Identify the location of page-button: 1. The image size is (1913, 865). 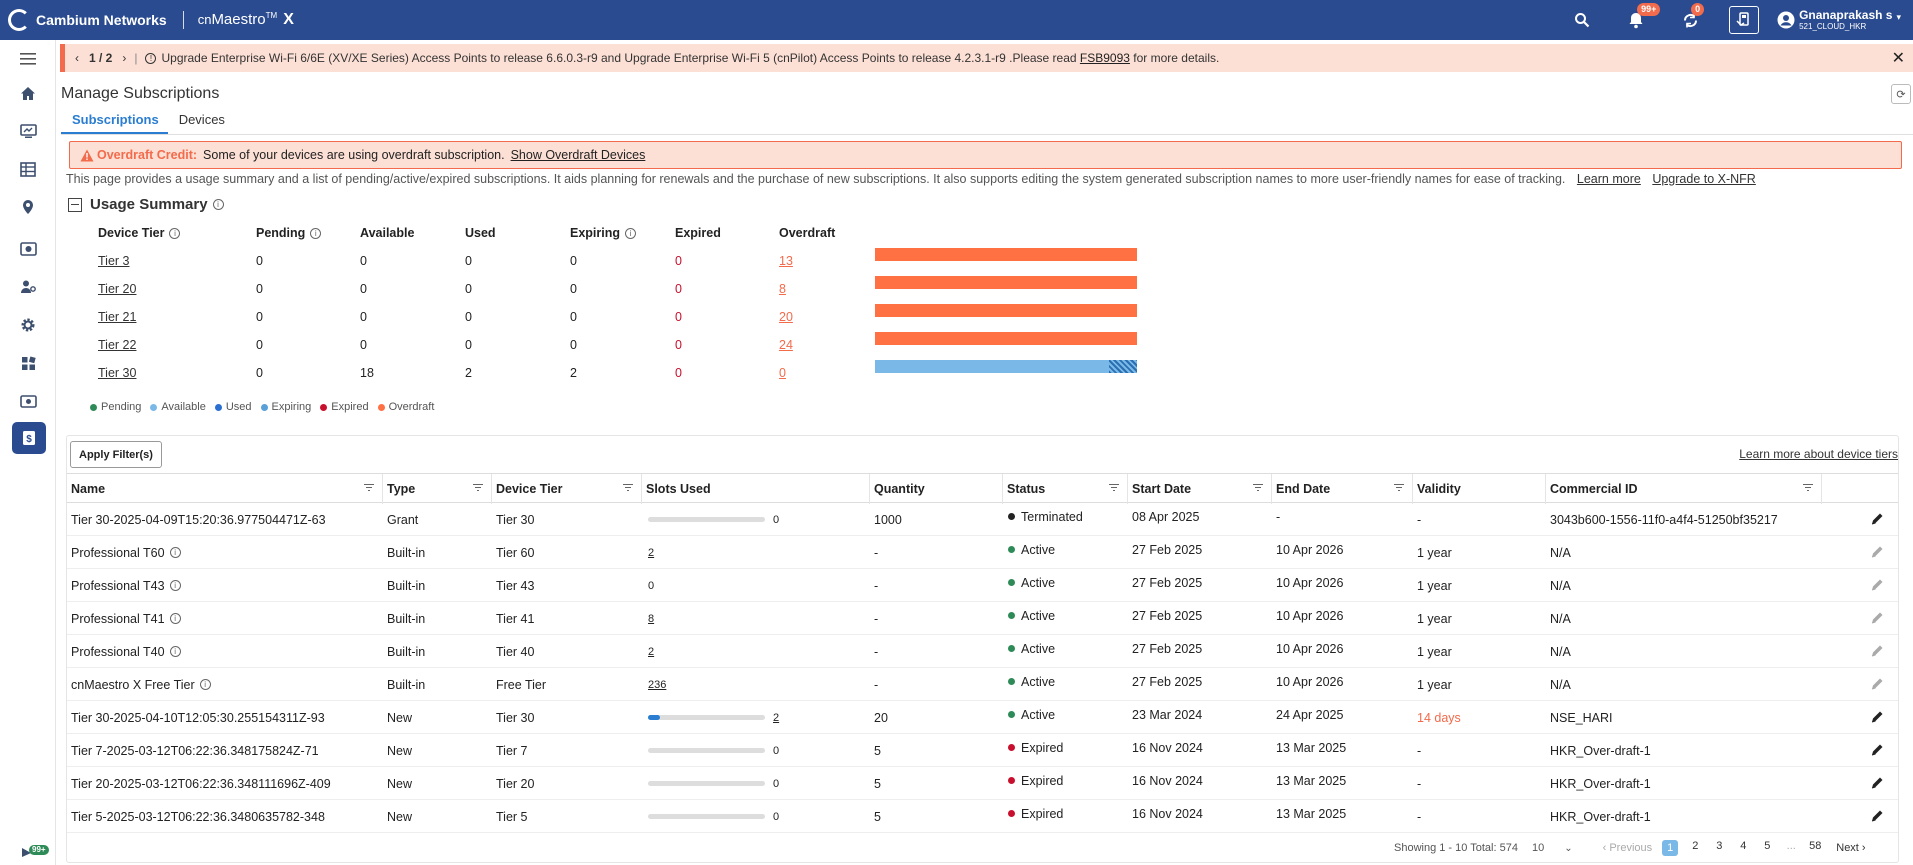
(1670, 848).